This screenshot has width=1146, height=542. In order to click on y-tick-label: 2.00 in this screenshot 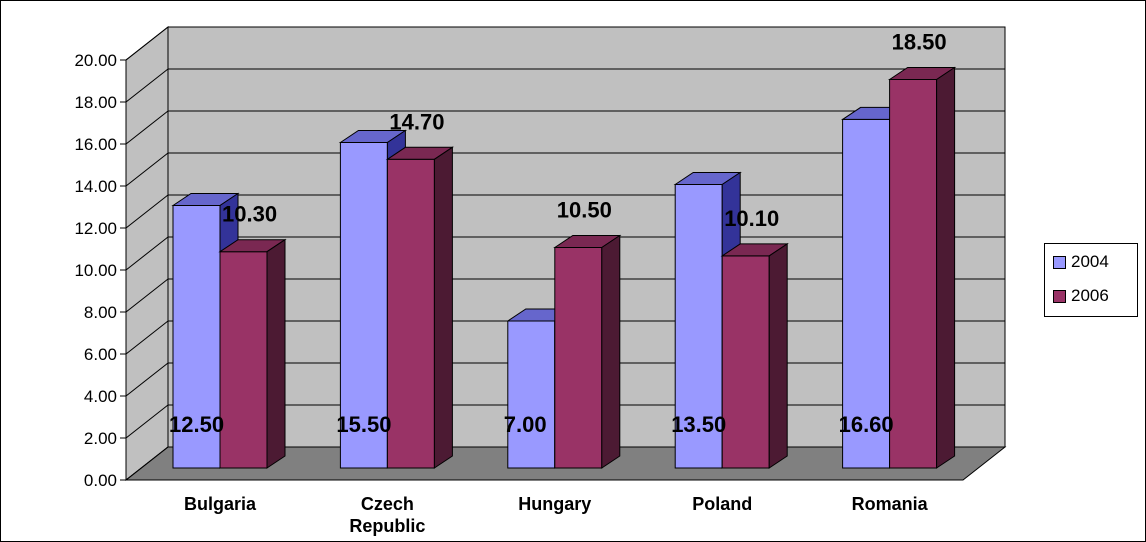, I will do `click(100, 438)`.